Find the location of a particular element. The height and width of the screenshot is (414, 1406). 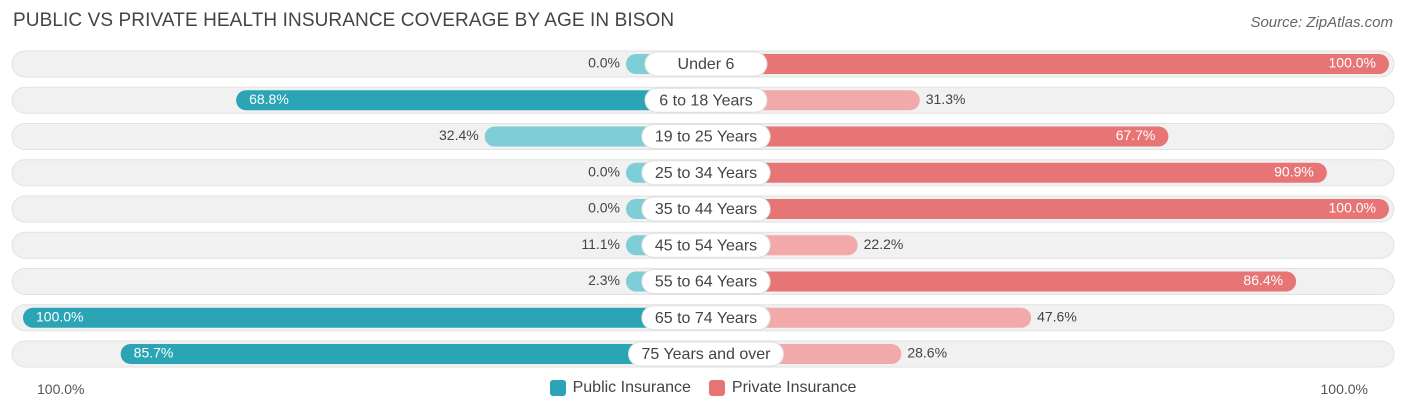

value-label-public: 85.7% is located at coordinates (154, 353).